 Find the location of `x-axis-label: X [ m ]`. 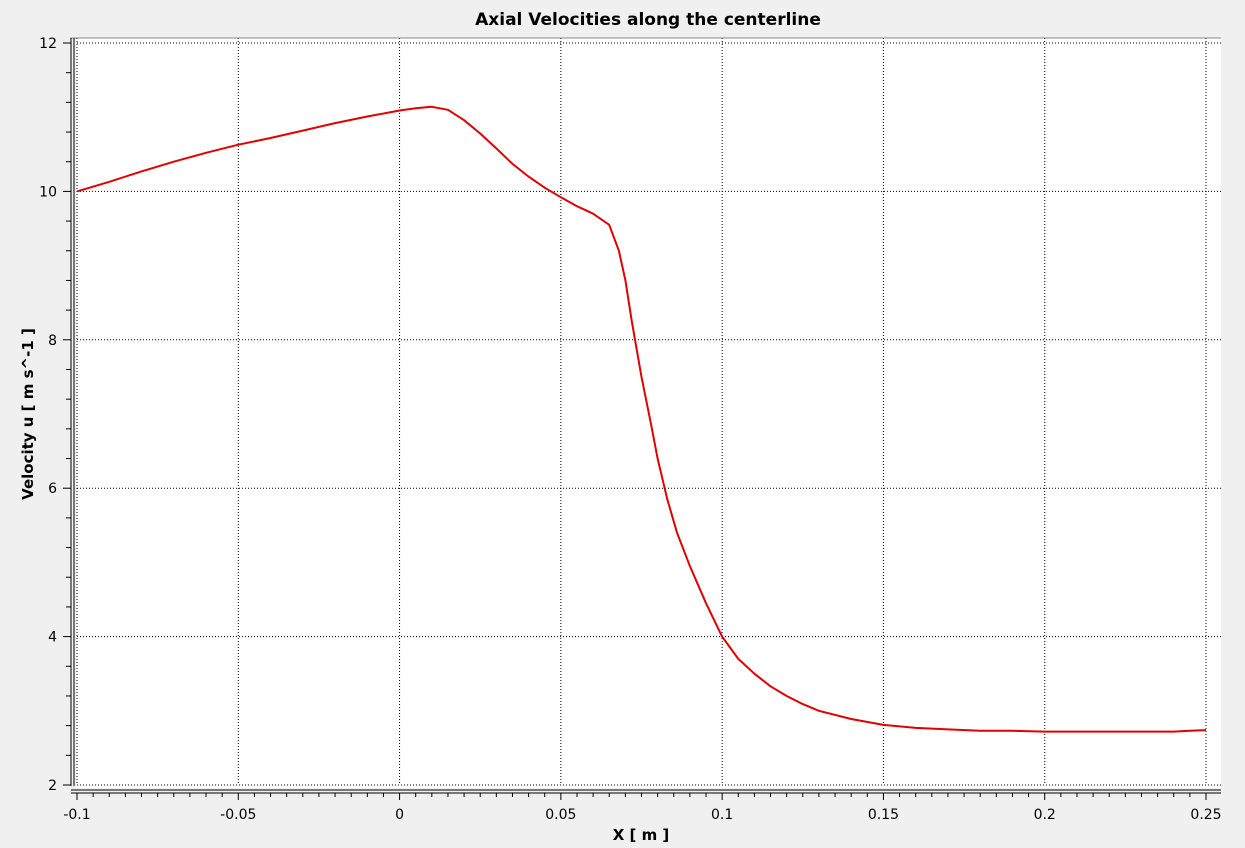

x-axis-label: X [ m ] is located at coordinates (641, 835).